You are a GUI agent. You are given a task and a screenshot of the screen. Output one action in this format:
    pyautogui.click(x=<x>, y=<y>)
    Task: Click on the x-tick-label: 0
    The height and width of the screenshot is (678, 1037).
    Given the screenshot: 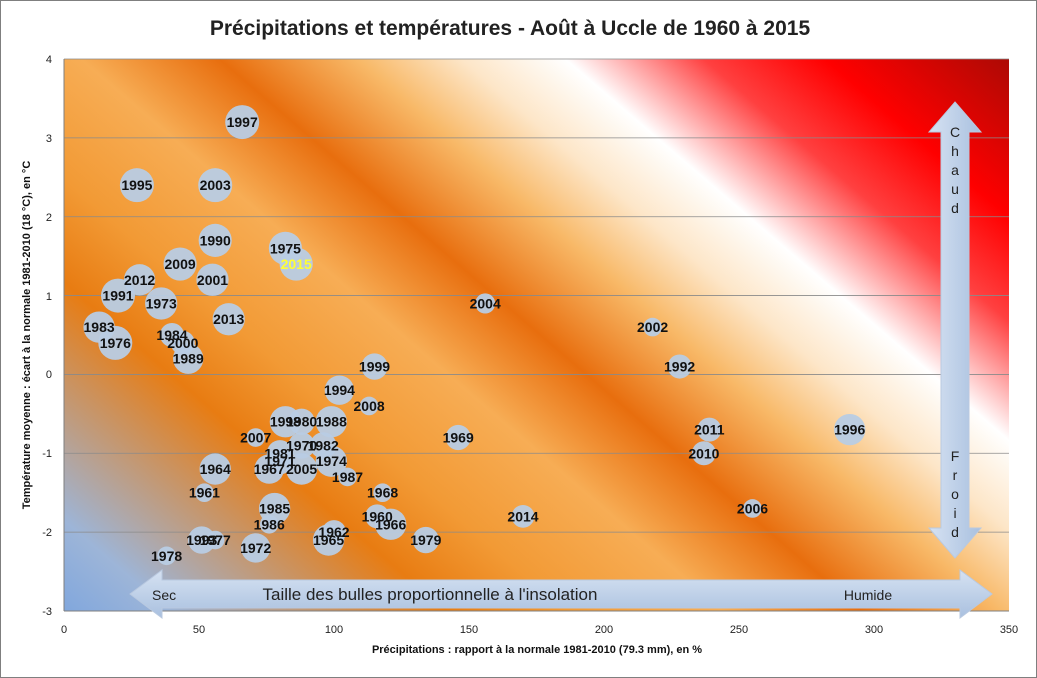 What is the action you would take?
    pyautogui.click(x=64, y=630)
    